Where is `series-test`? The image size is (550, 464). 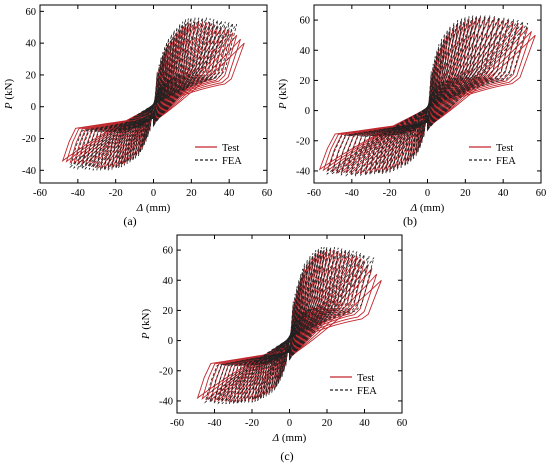 series-test is located at coordinates (289, 326).